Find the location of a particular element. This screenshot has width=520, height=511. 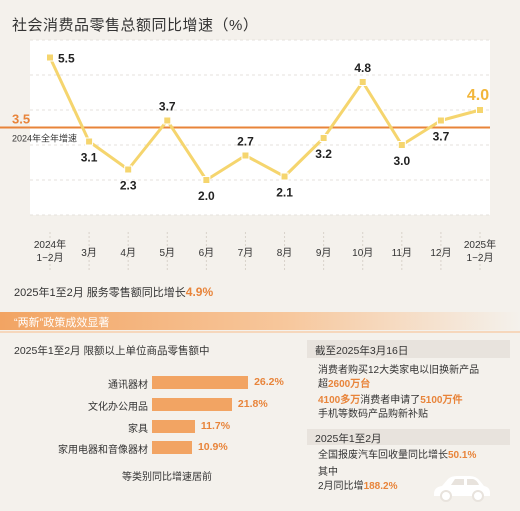

appliance-line-2: 超2600万台 is located at coordinates (398, 385).